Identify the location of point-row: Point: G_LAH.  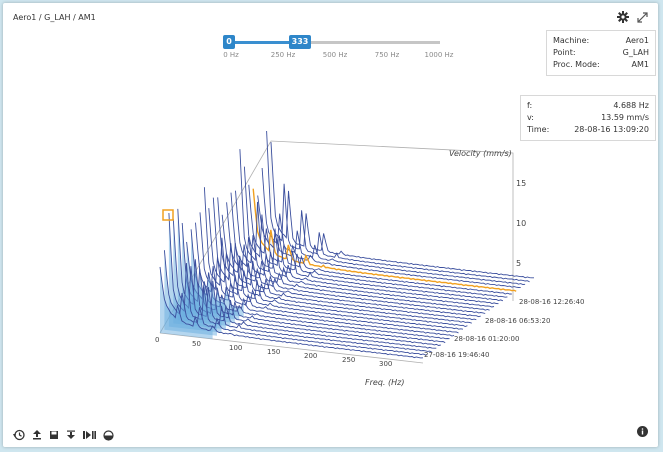
(601, 52).